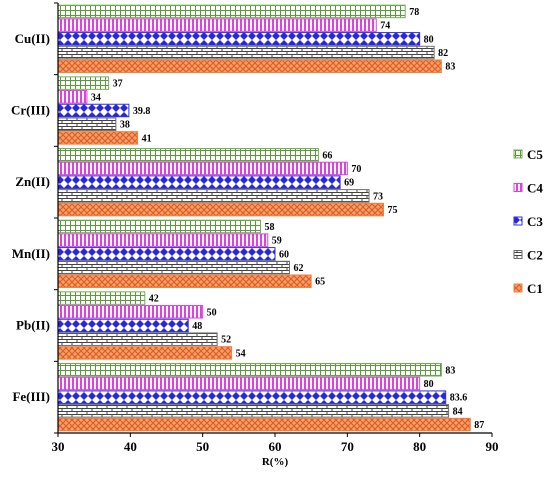  Describe the element at coordinates (125, 125) in the screenshot. I see `data-label: 38` at that location.